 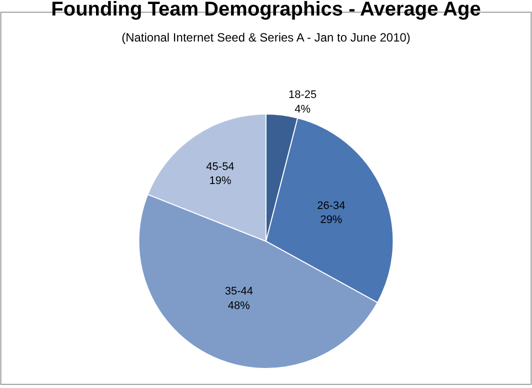 What do you see at coordinates (266, 37) in the screenshot?
I see `chart-subtitle: (National Internet Seed & Series A - Jan to June 2010)` at bounding box center [266, 37].